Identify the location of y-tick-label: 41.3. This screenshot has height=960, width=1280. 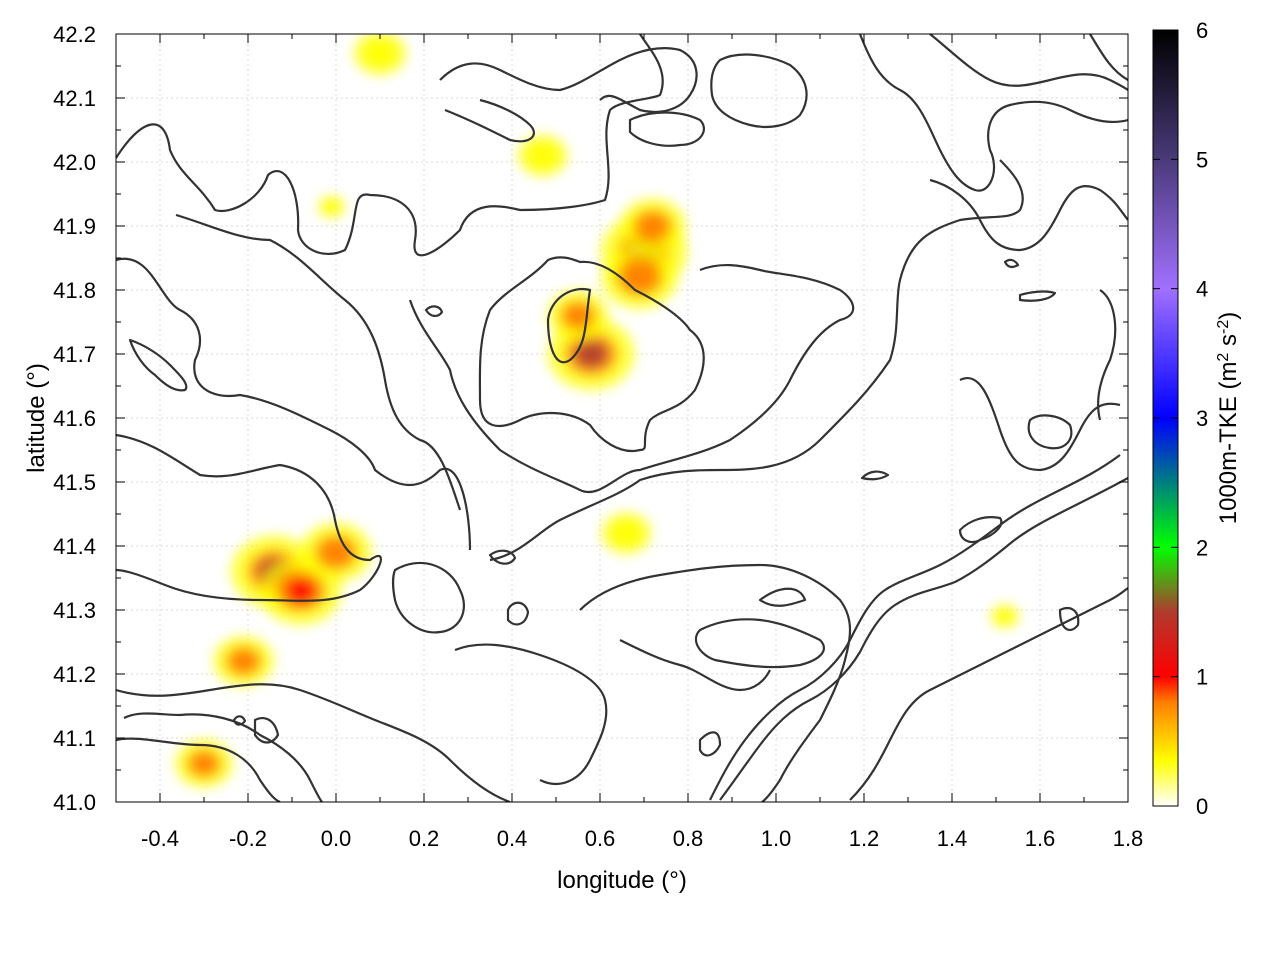
(74, 610).